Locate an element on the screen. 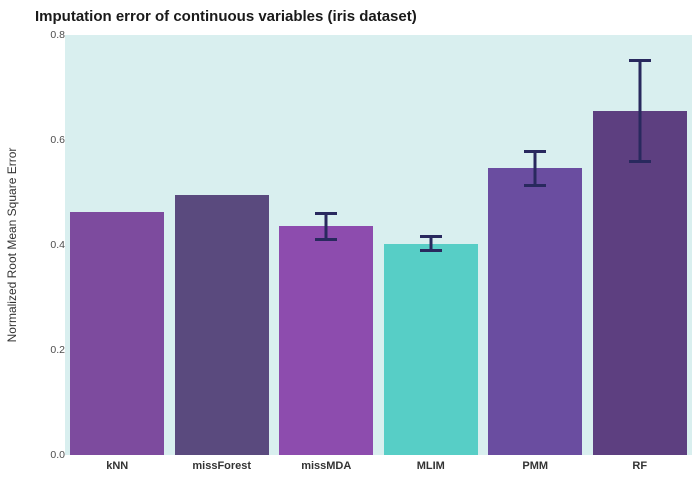 The image size is (700, 500). y-tick-label-0.6: 0.6 is located at coordinates (57, 140).